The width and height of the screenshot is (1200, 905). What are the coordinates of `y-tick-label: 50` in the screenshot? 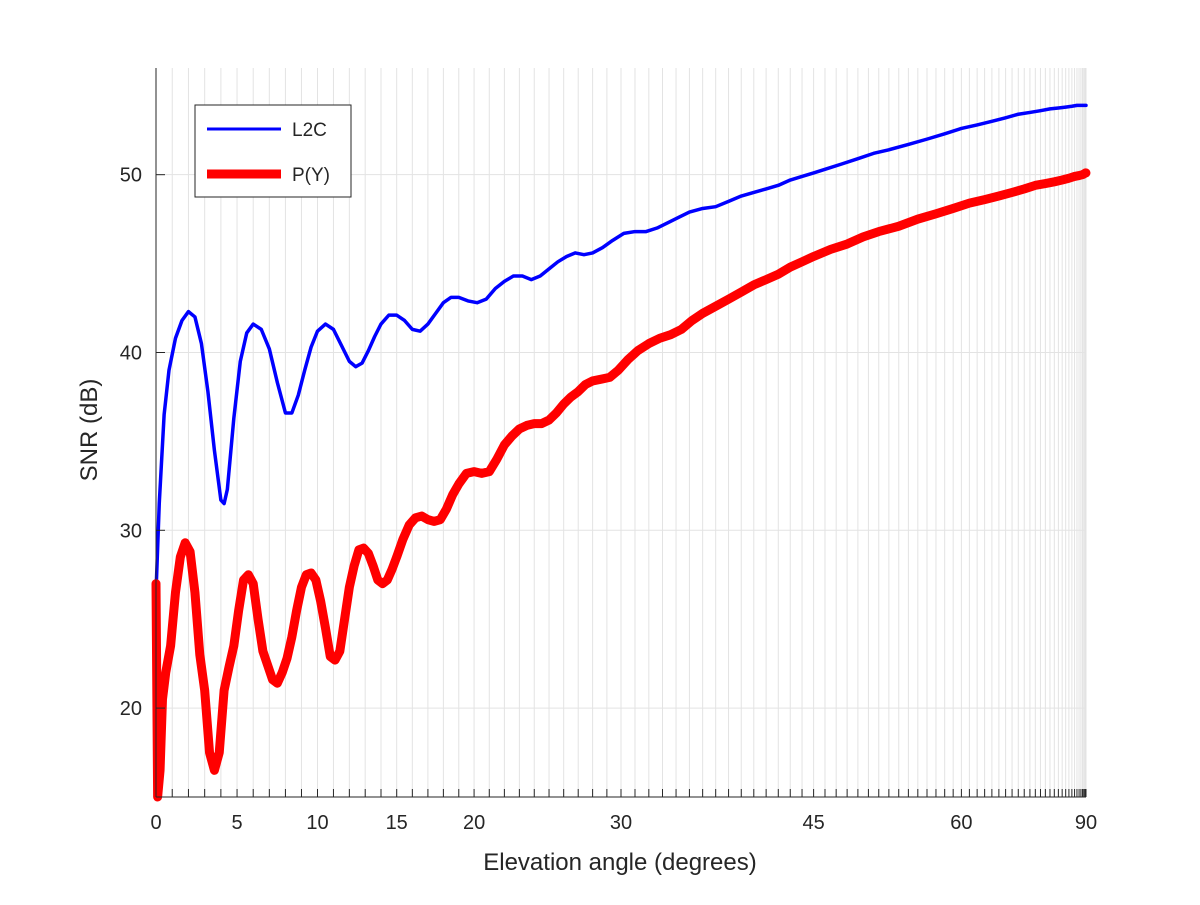 It's located at (131, 176).